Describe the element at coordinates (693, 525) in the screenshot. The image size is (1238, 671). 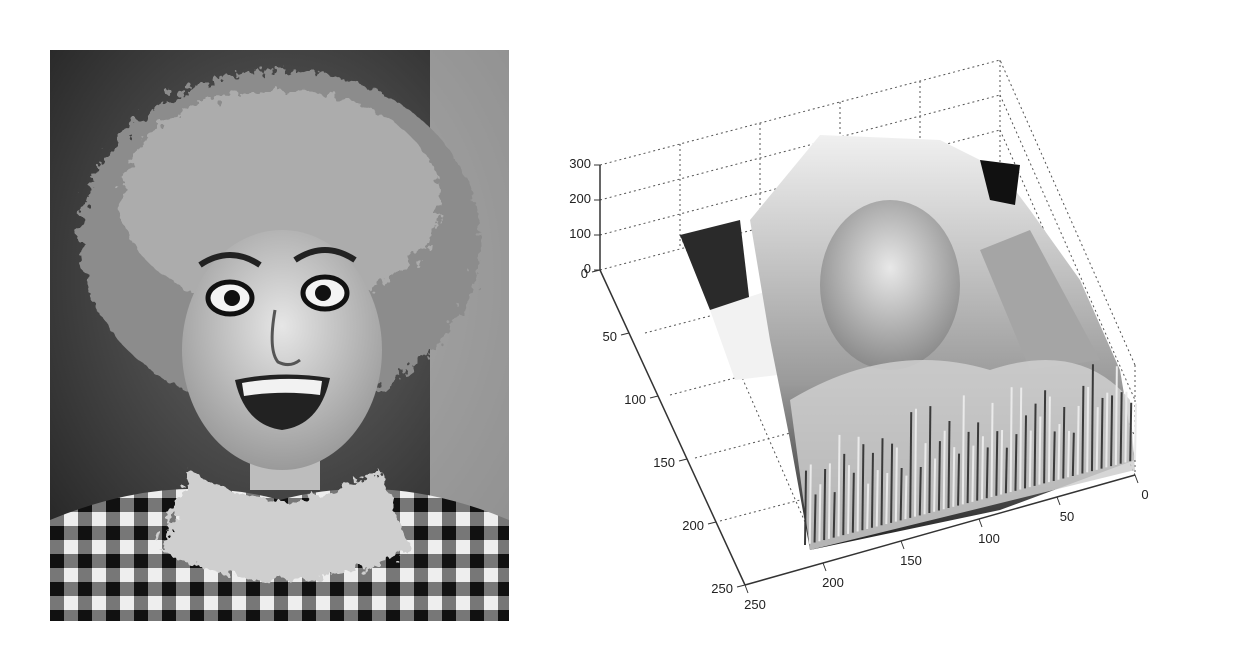
I see `y-tick-label: 200` at that location.